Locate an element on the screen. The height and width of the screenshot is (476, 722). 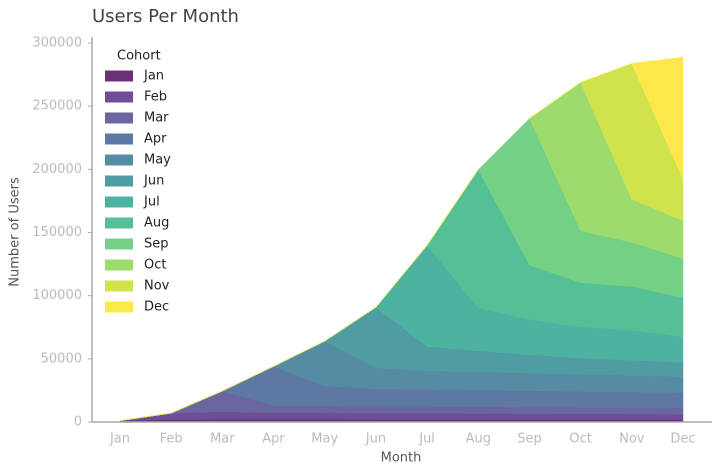
x-tick-label: Mar is located at coordinates (222, 439).